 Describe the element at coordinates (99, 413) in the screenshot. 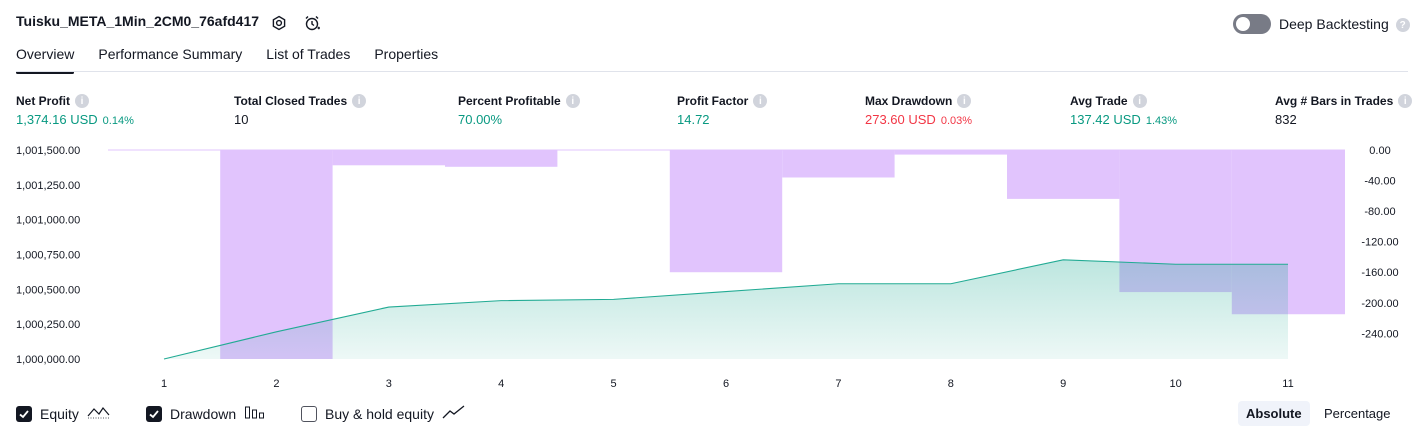

I see `equity-line-icon` at that location.